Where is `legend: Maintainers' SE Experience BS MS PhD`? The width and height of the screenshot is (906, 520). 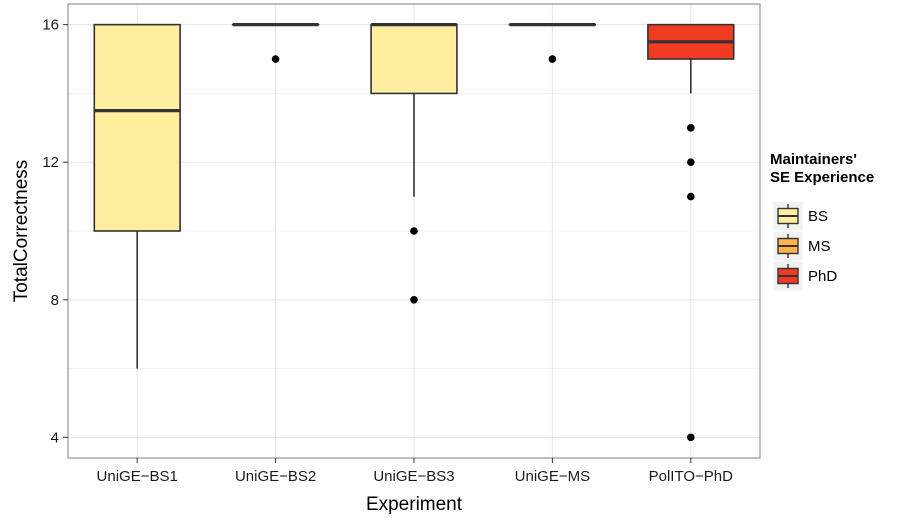 legend: Maintainers' SE Experience BS MS PhD is located at coordinates (822, 221).